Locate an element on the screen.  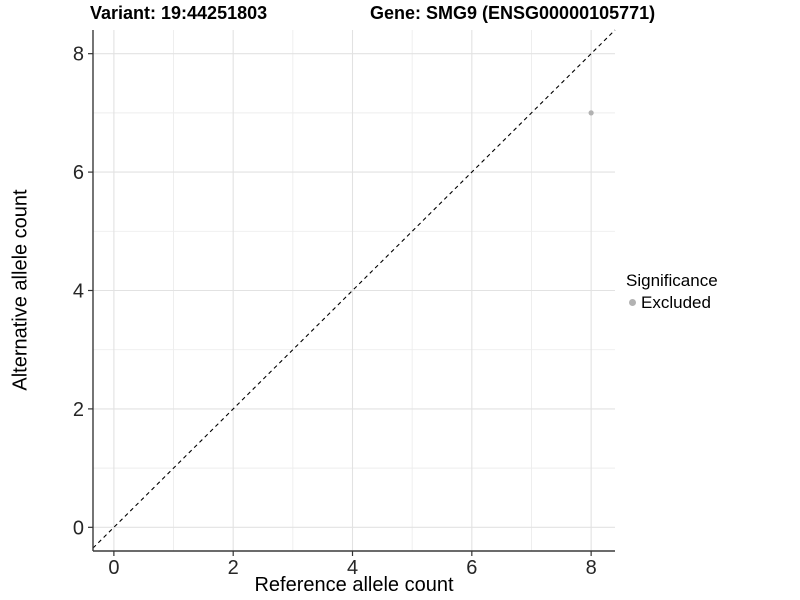
x-tick-label-6: 6 is located at coordinates (471, 568).